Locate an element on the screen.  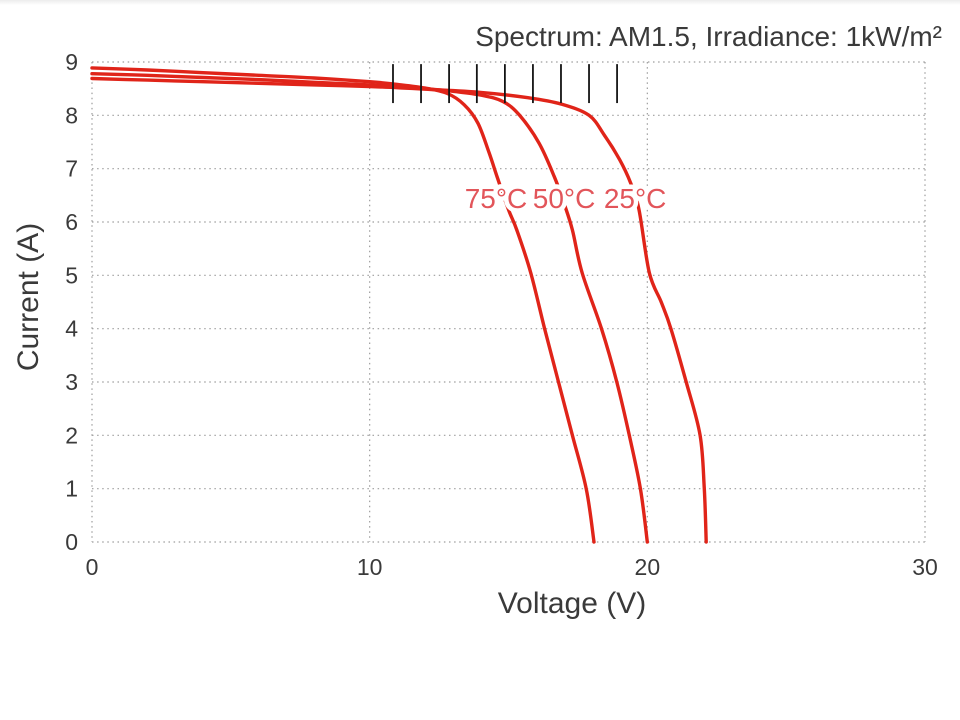
y-tick-label: 5 is located at coordinates (71, 275).